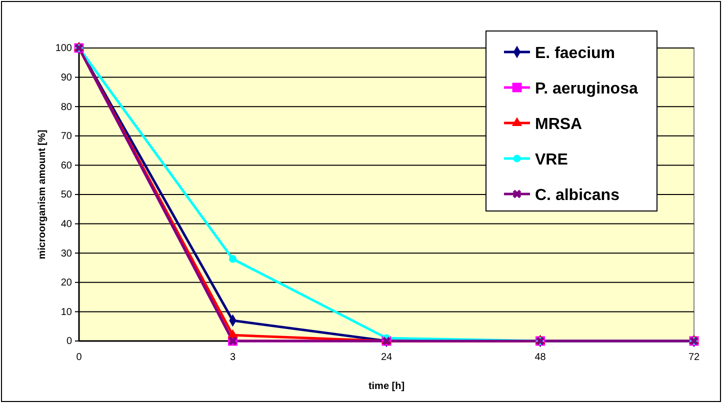 The width and height of the screenshot is (724, 405). Describe the element at coordinates (66, 195) in the screenshot. I see `y-tick-label: 50` at that location.